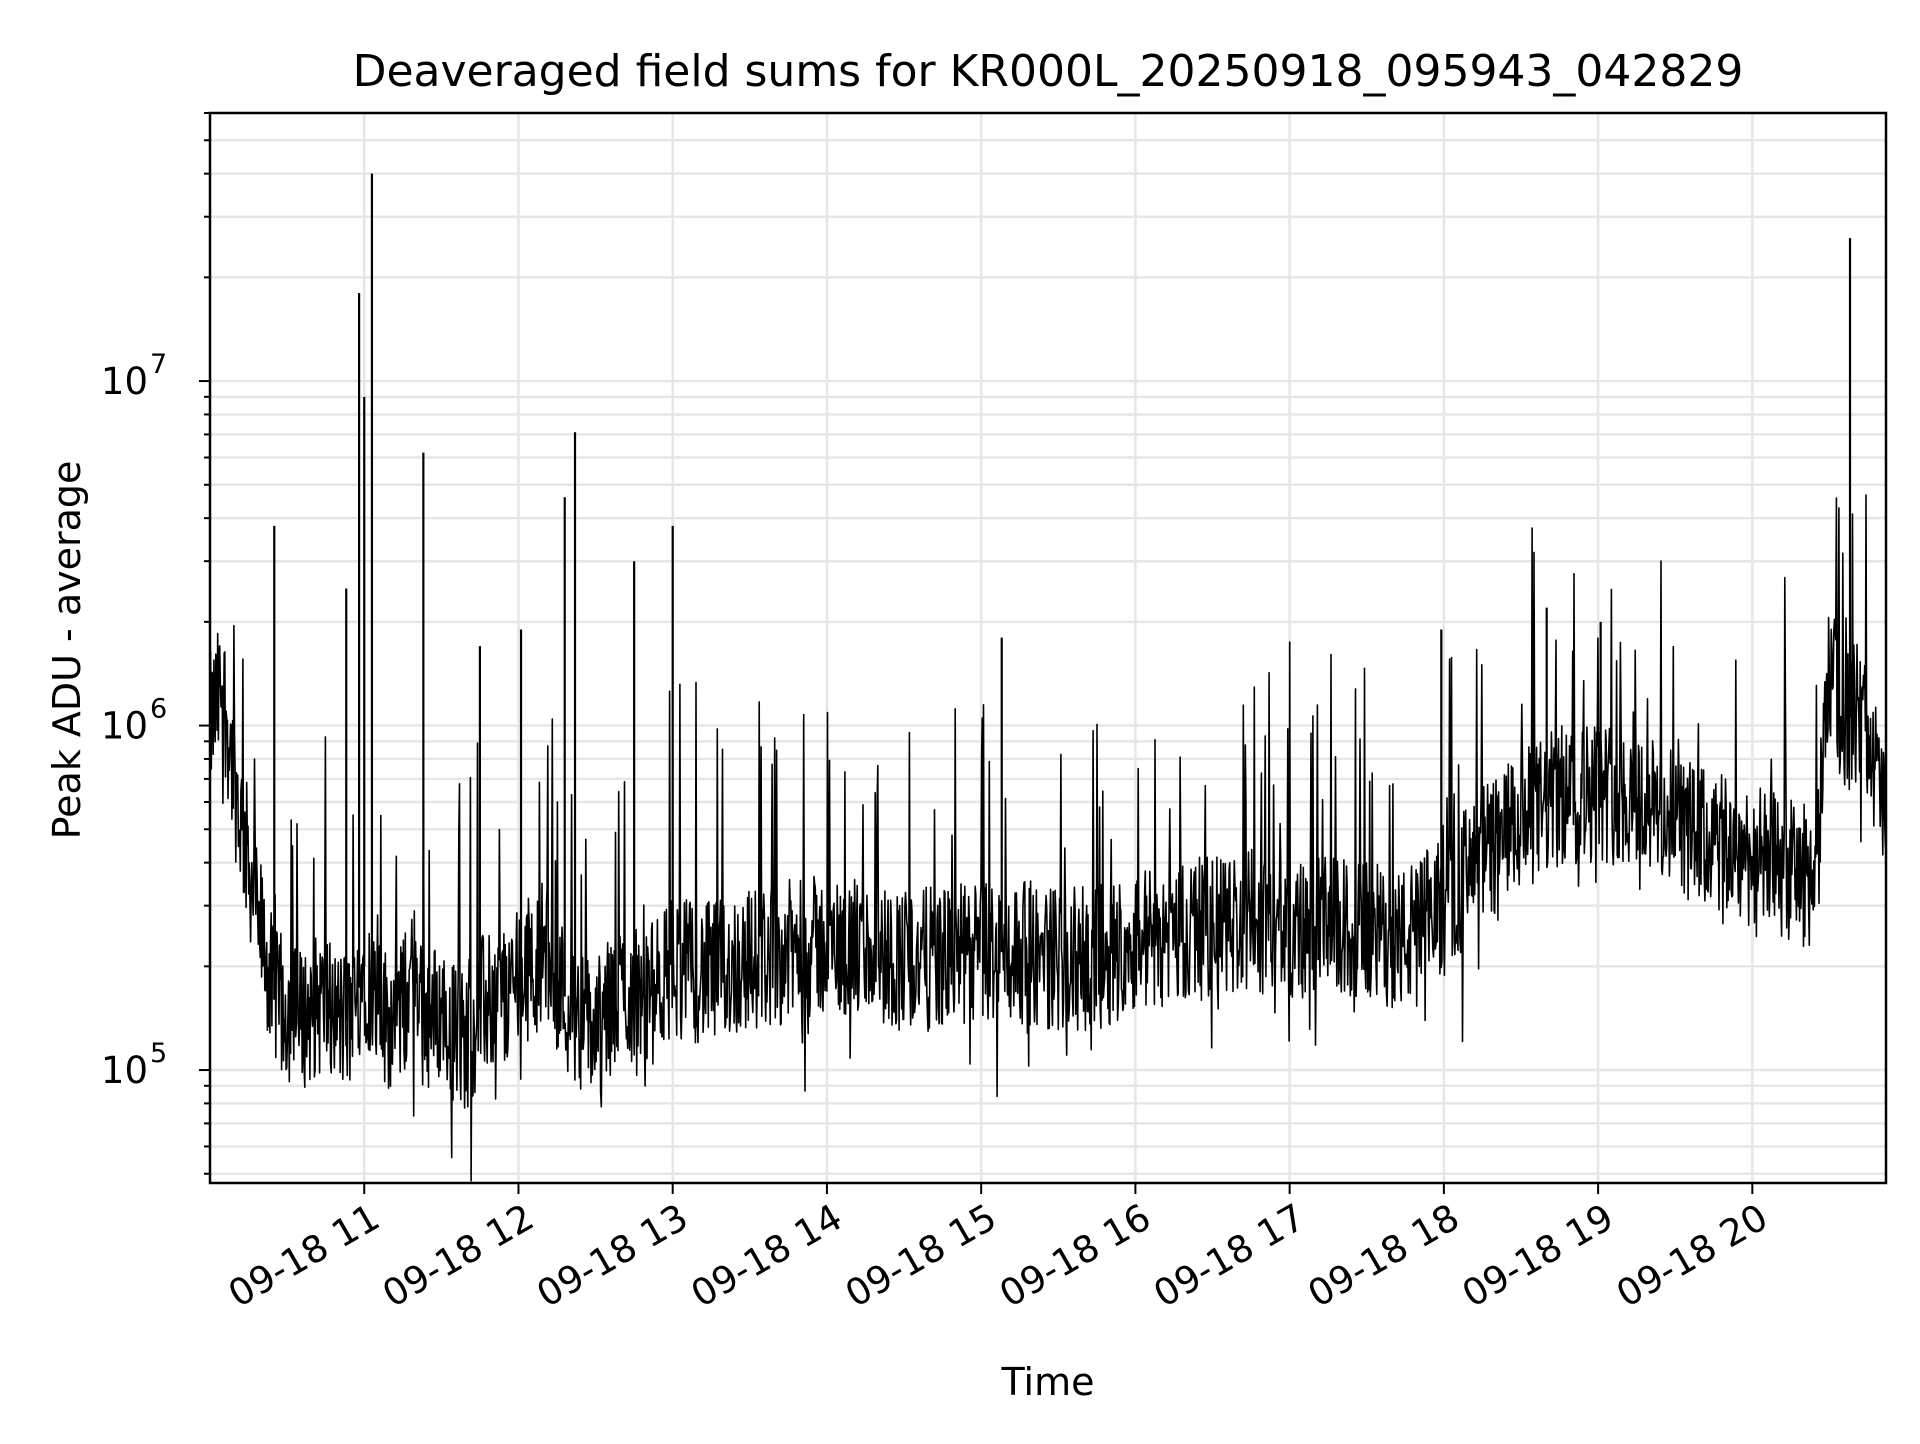 Image resolution: width=1920 pixels, height=1444 pixels. I want to click on x-tick-label: 09-18 17, so click(1230, 1256).